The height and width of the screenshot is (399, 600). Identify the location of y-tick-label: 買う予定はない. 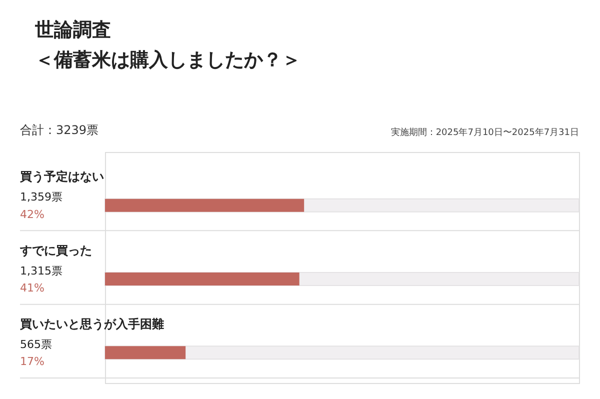
(61, 177).